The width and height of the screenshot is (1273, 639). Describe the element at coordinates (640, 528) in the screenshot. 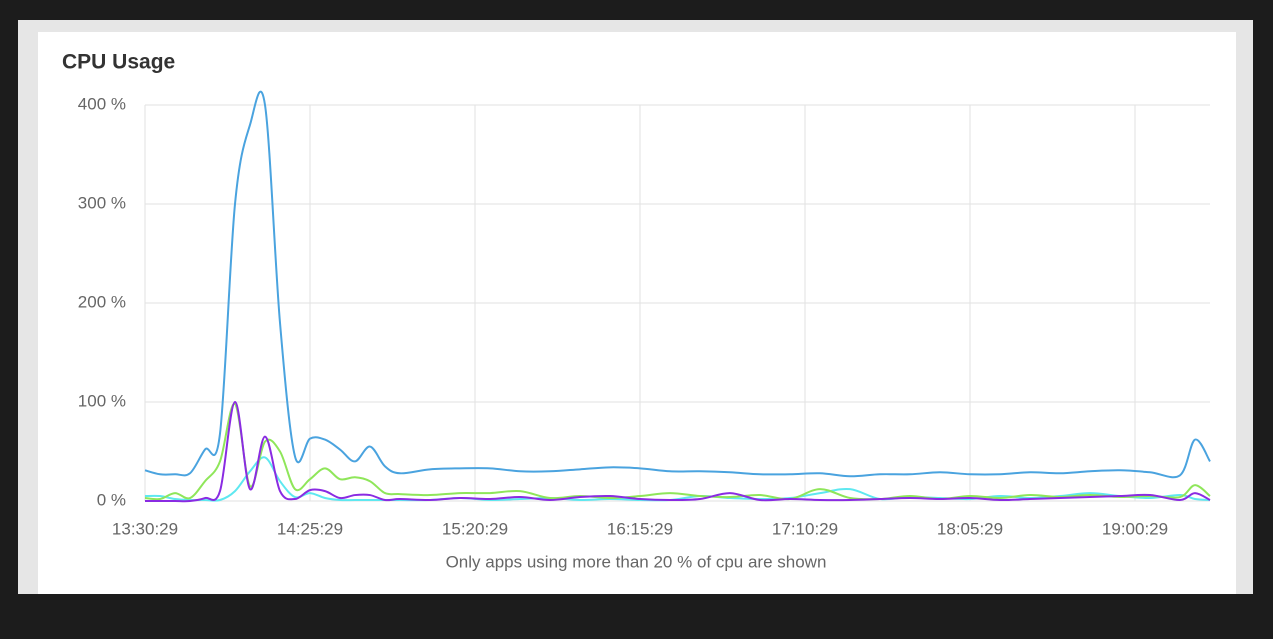

I see `x-tick-label: 16:15:29` at that location.